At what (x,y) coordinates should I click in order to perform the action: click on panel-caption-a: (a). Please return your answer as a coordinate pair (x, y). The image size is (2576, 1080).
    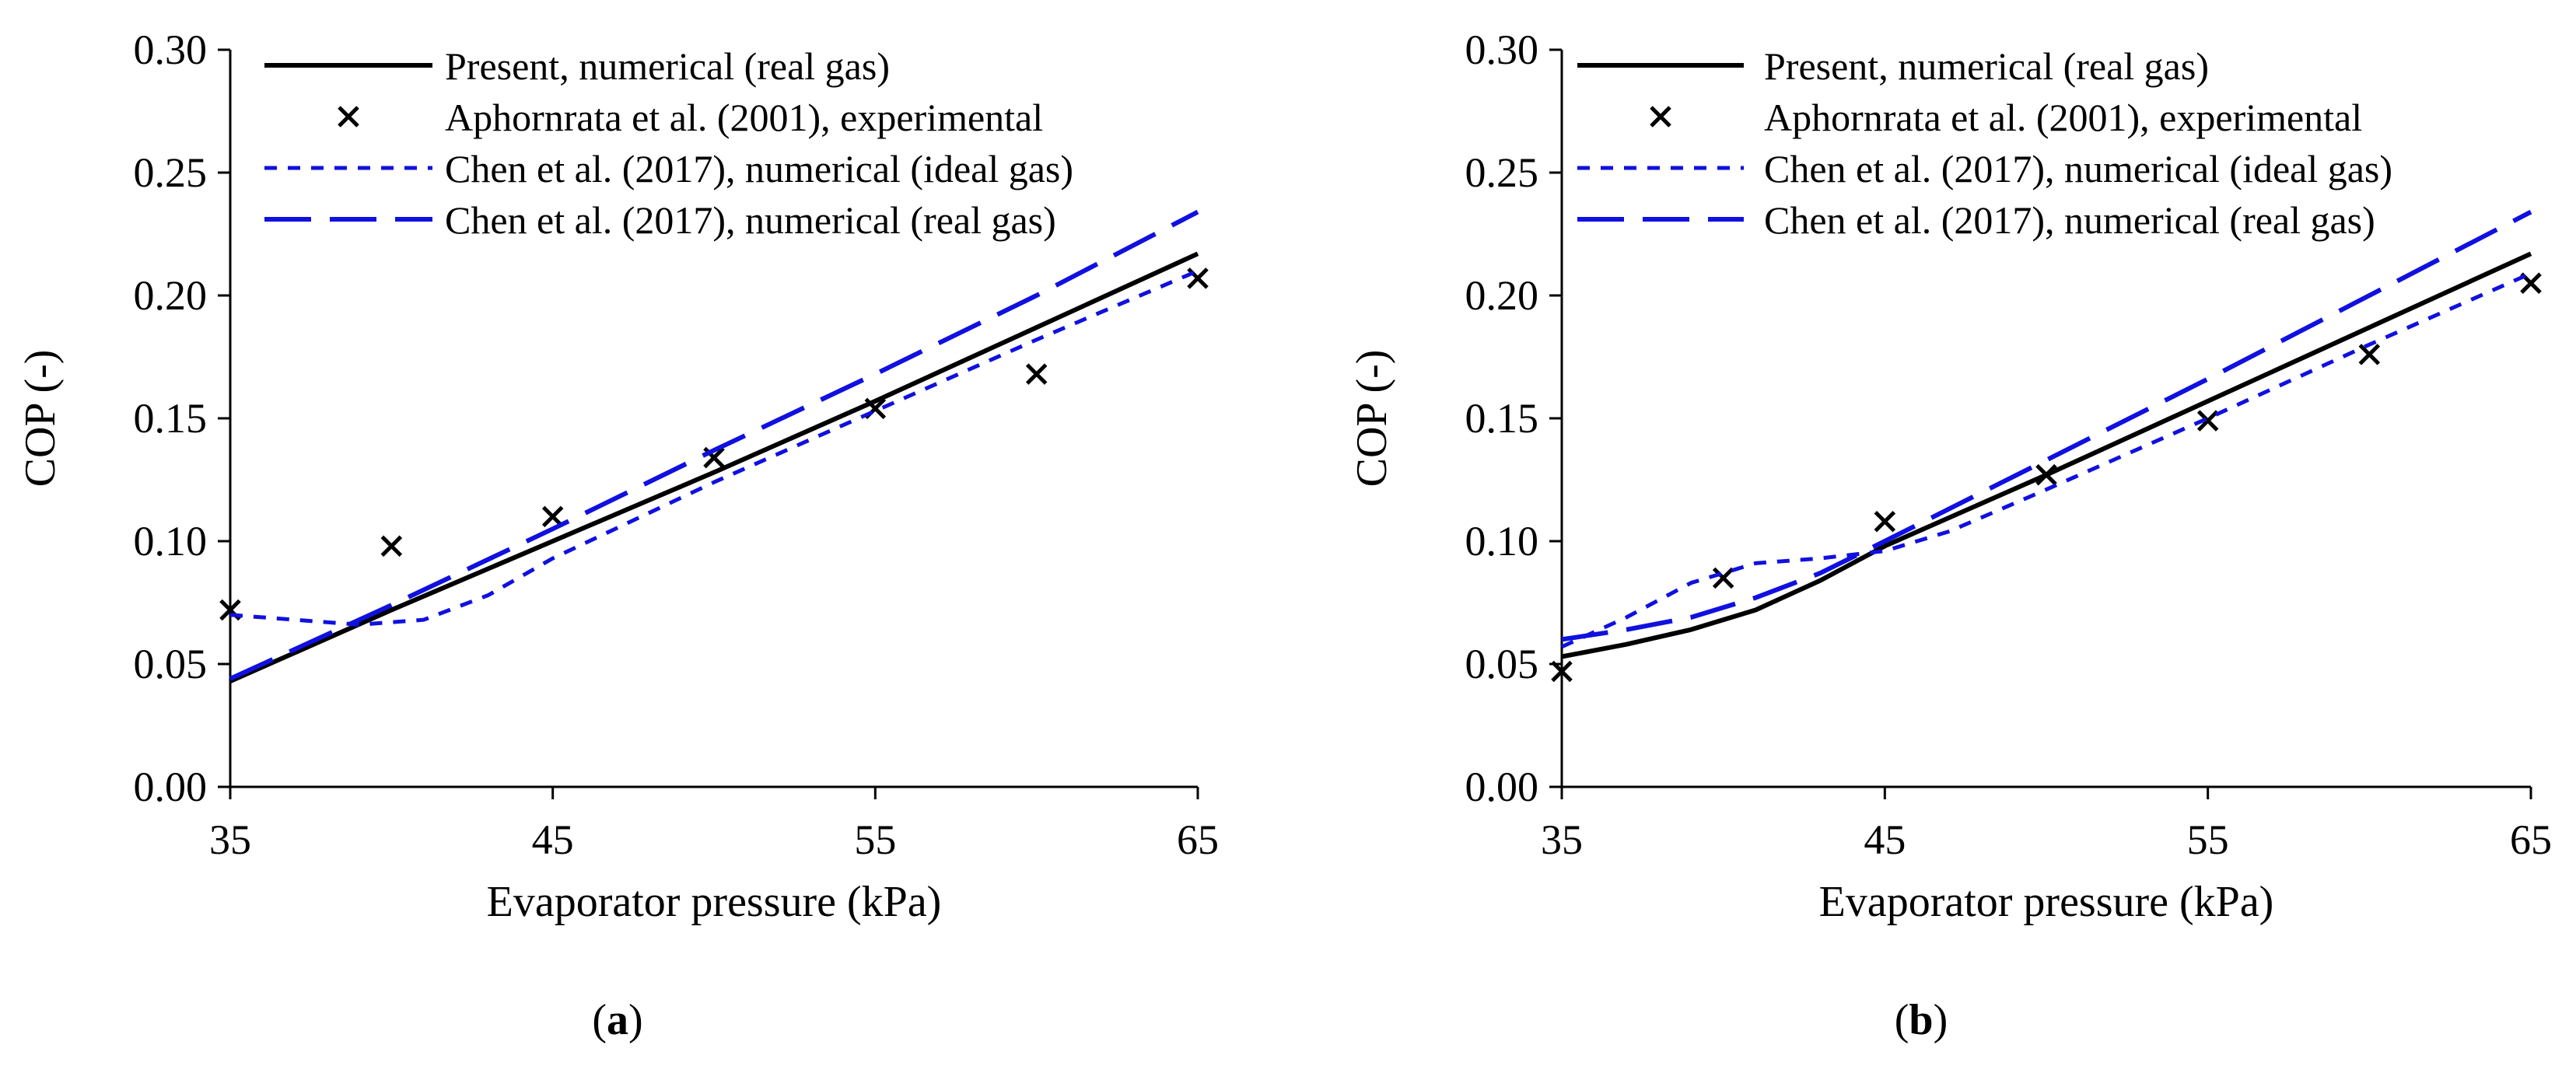
    Looking at the image, I should click on (617, 1020).